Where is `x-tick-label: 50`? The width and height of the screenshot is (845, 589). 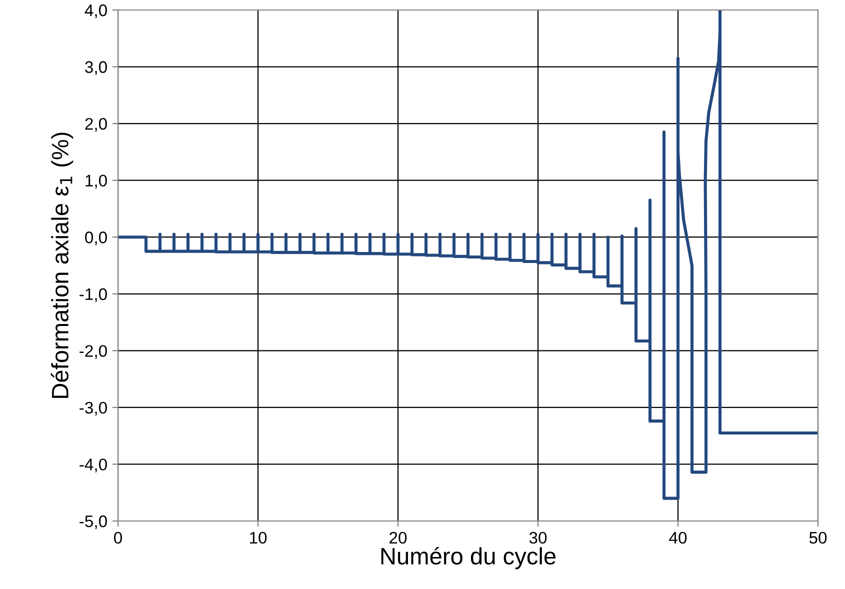
x-tick-label: 50 is located at coordinates (818, 538).